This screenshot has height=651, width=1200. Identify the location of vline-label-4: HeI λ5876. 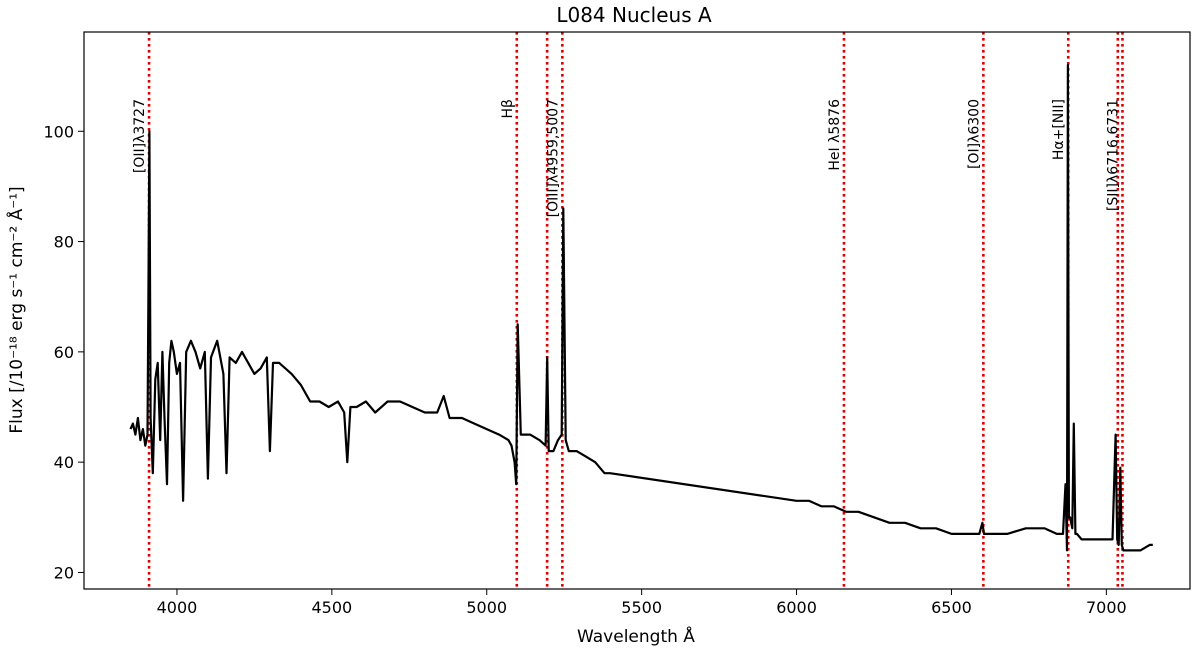
(835, 135).